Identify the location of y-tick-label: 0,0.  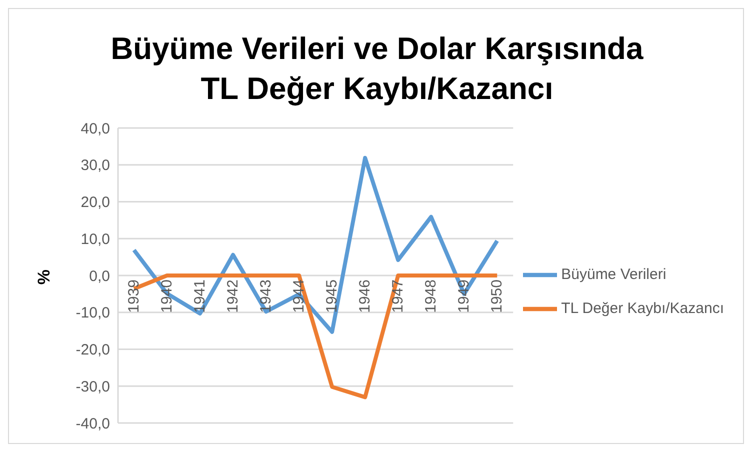
(99, 276).